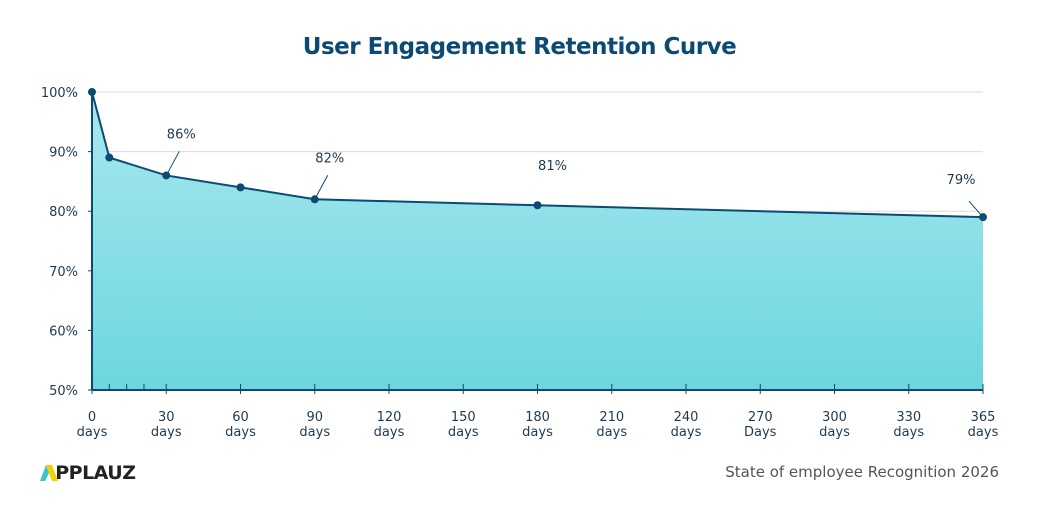 Image resolution: width=1039 pixels, height=512 pixels. I want to click on y-tick-label: 70%, so click(63, 272).